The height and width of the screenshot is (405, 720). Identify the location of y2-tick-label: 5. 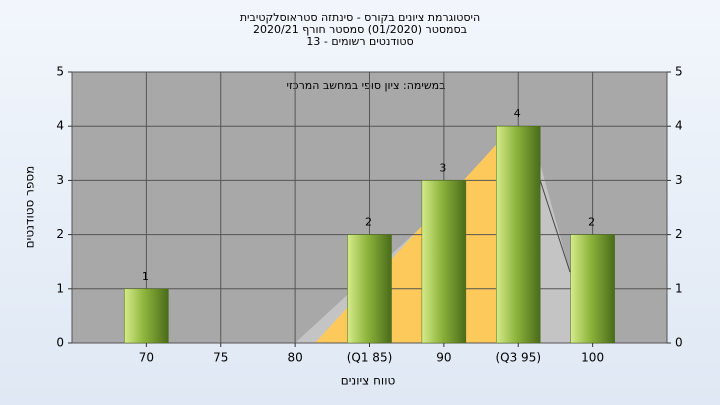
(679, 72).